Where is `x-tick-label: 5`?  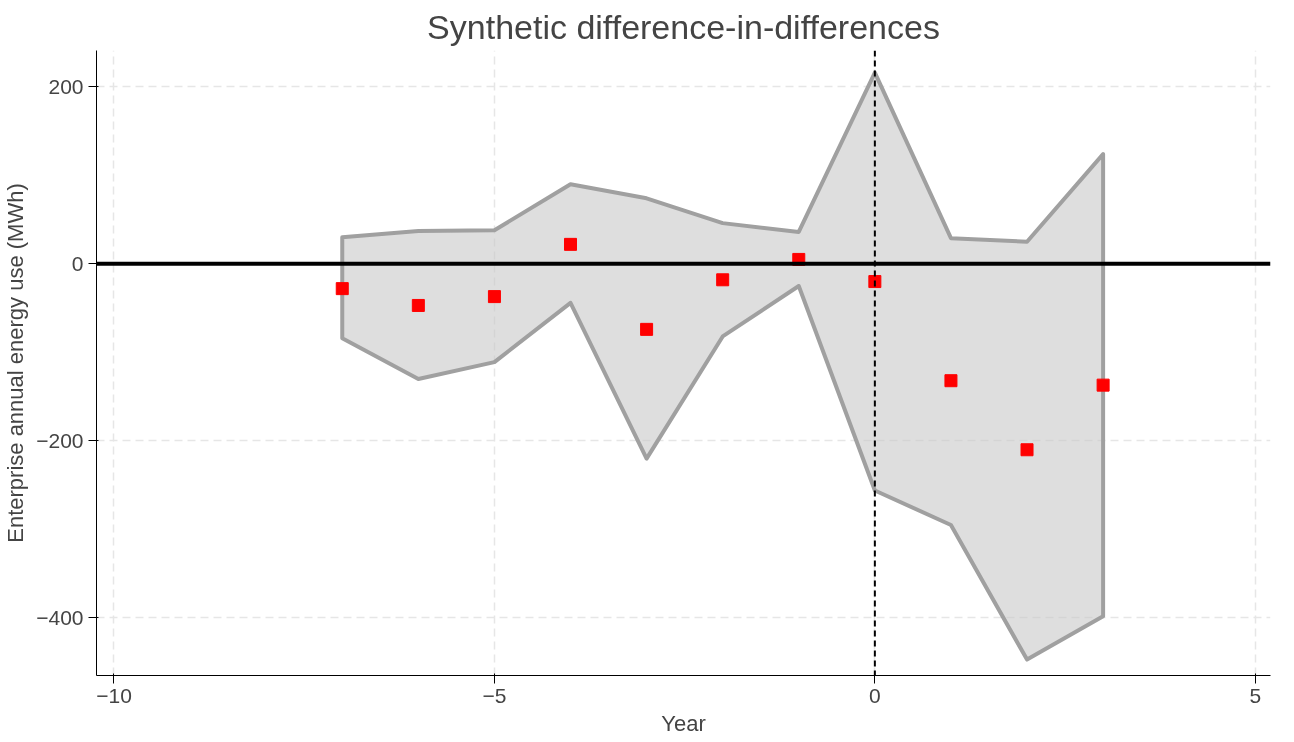 x-tick-label: 5 is located at coordinates (1255, 695).